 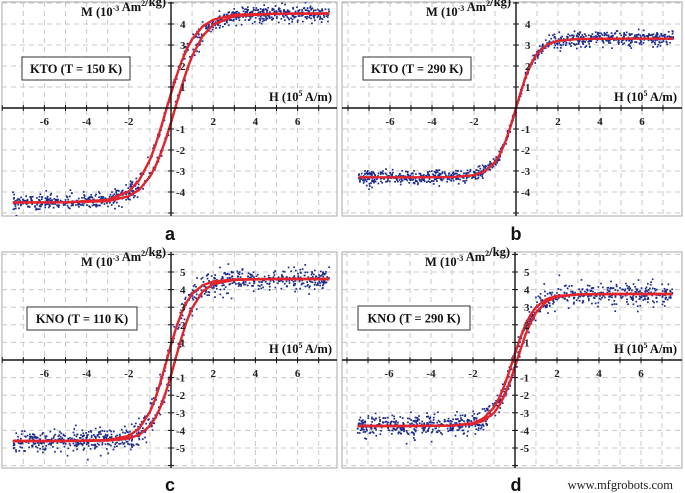 I want to click on label-part: Am, so click(x=474, y=257).